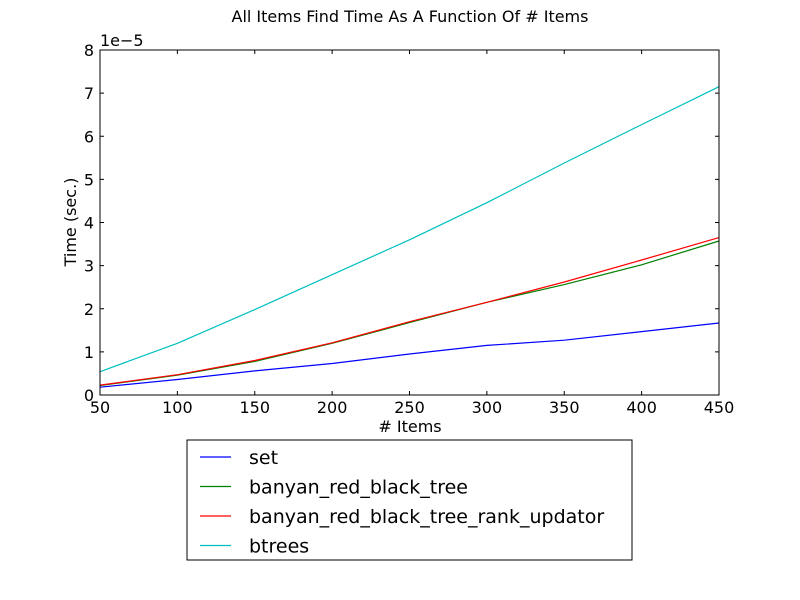 Image resolution: width=800 pixels, height=600 pixels. I want to click on legend-label-3: btrees, so click(279, 547).